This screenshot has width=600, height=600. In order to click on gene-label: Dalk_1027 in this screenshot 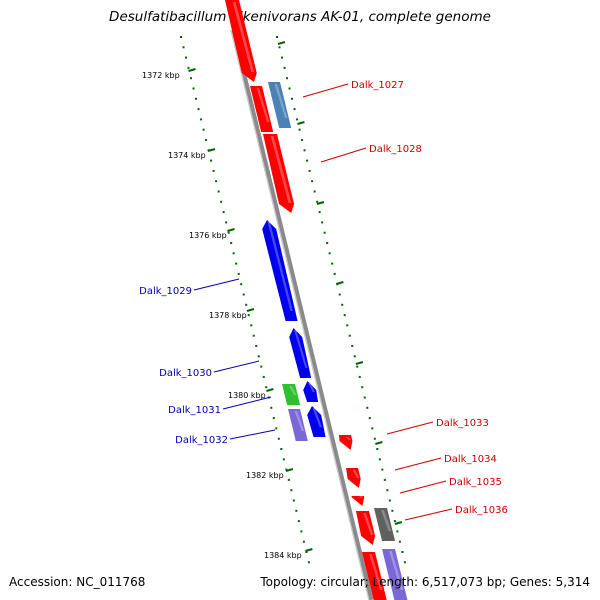, I will do `click(377, 85)`.